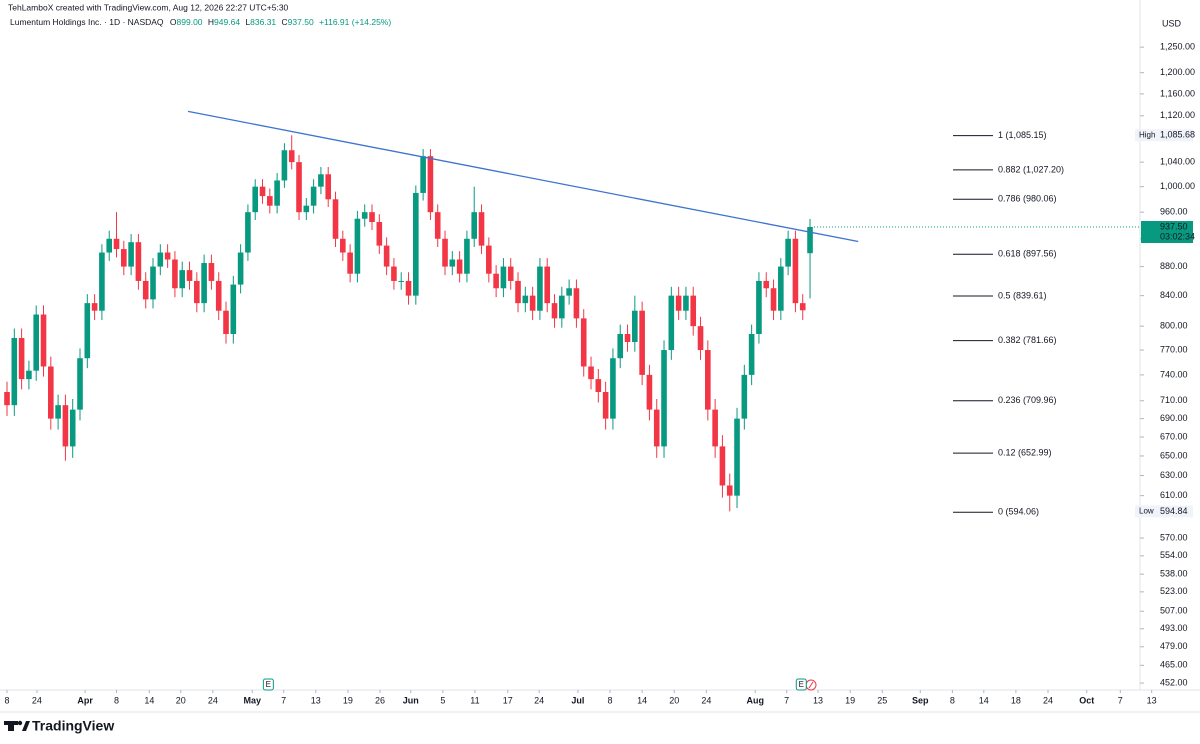 The width and height of the screenshot is (1200, 744). Describe the element at coordinates (811, 685) in the screenshot. I see `dividend-flag` at that location.